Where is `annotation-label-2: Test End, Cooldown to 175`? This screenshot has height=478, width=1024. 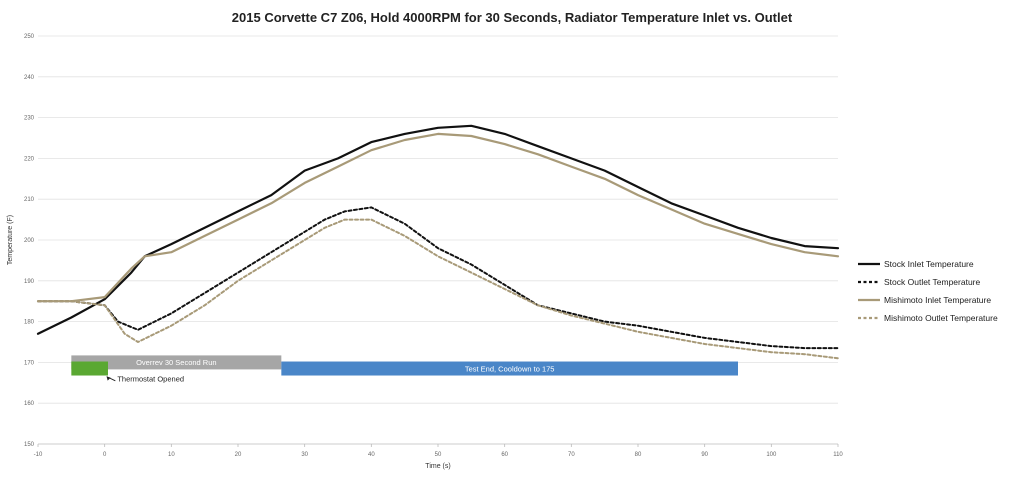
annotation-label-2: Test End, Cooldown to 175 is located at coordinates (510, 368).